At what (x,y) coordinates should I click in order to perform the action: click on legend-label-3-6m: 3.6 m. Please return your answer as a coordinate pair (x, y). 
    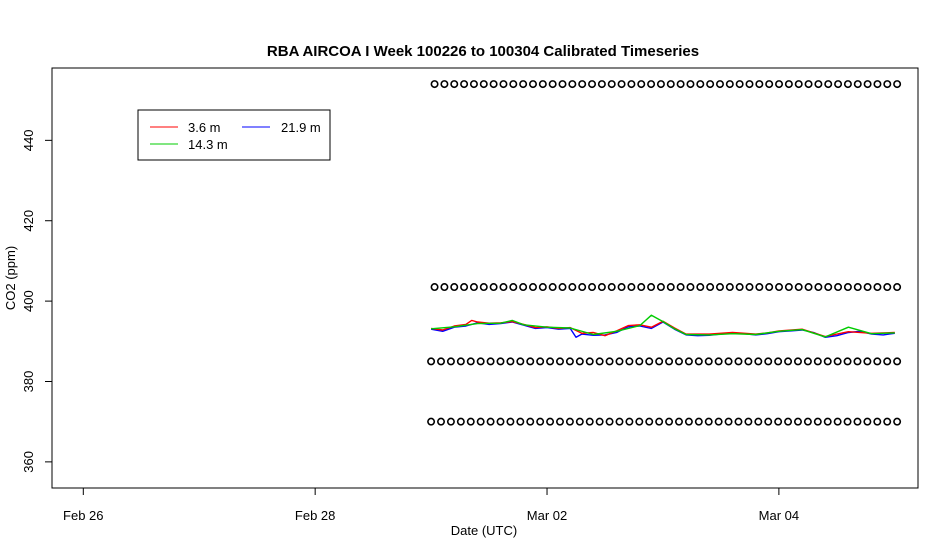
    Looking at the image, I should click on (204, 127).